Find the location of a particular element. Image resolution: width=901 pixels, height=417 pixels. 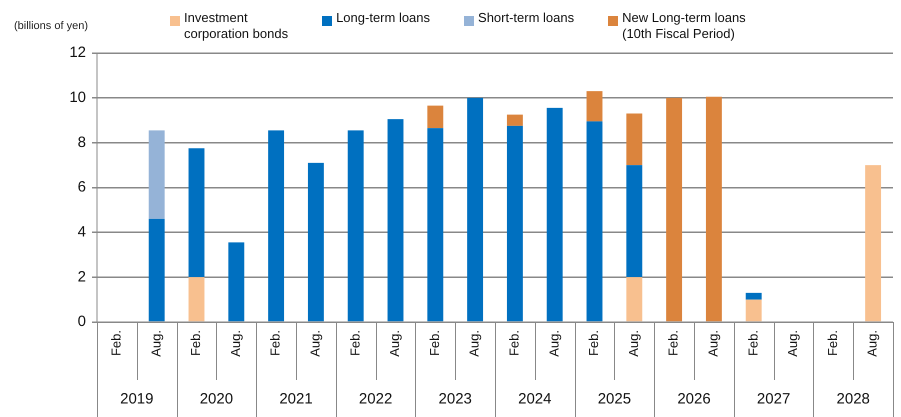

text: 2022 is located at coordinates (375, 399).